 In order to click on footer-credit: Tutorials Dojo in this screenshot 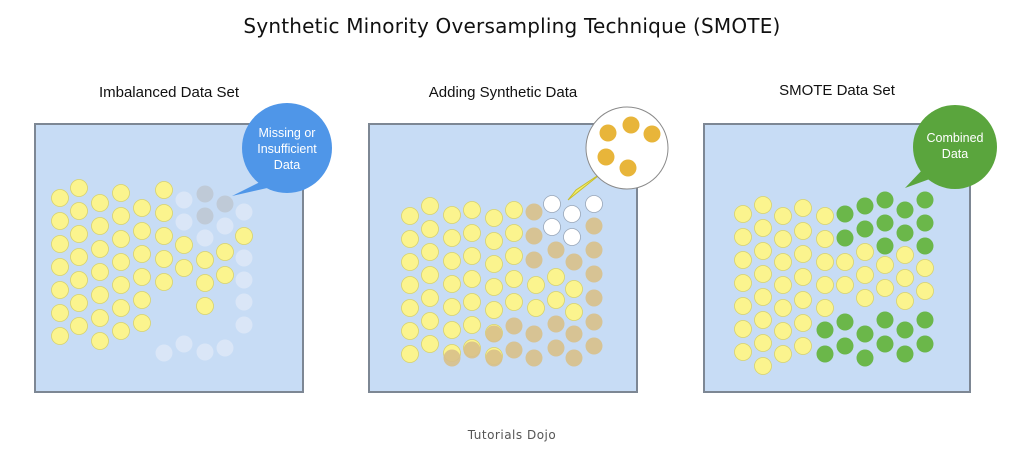, I will do `click(512, 435)`.